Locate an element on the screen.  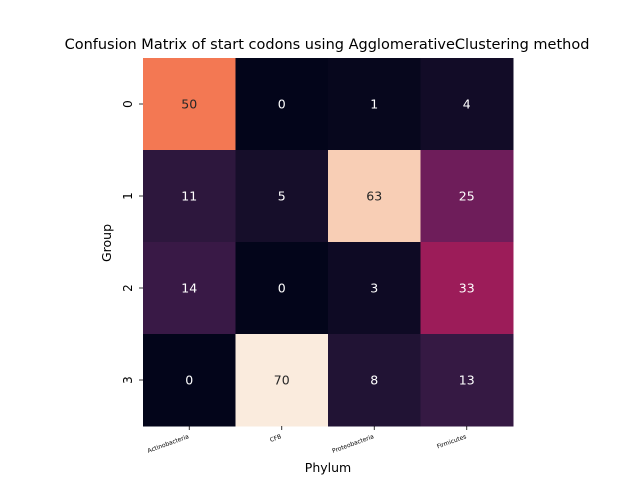
x-tick-label: Proteobacteria is located at coordinates (353, 444).